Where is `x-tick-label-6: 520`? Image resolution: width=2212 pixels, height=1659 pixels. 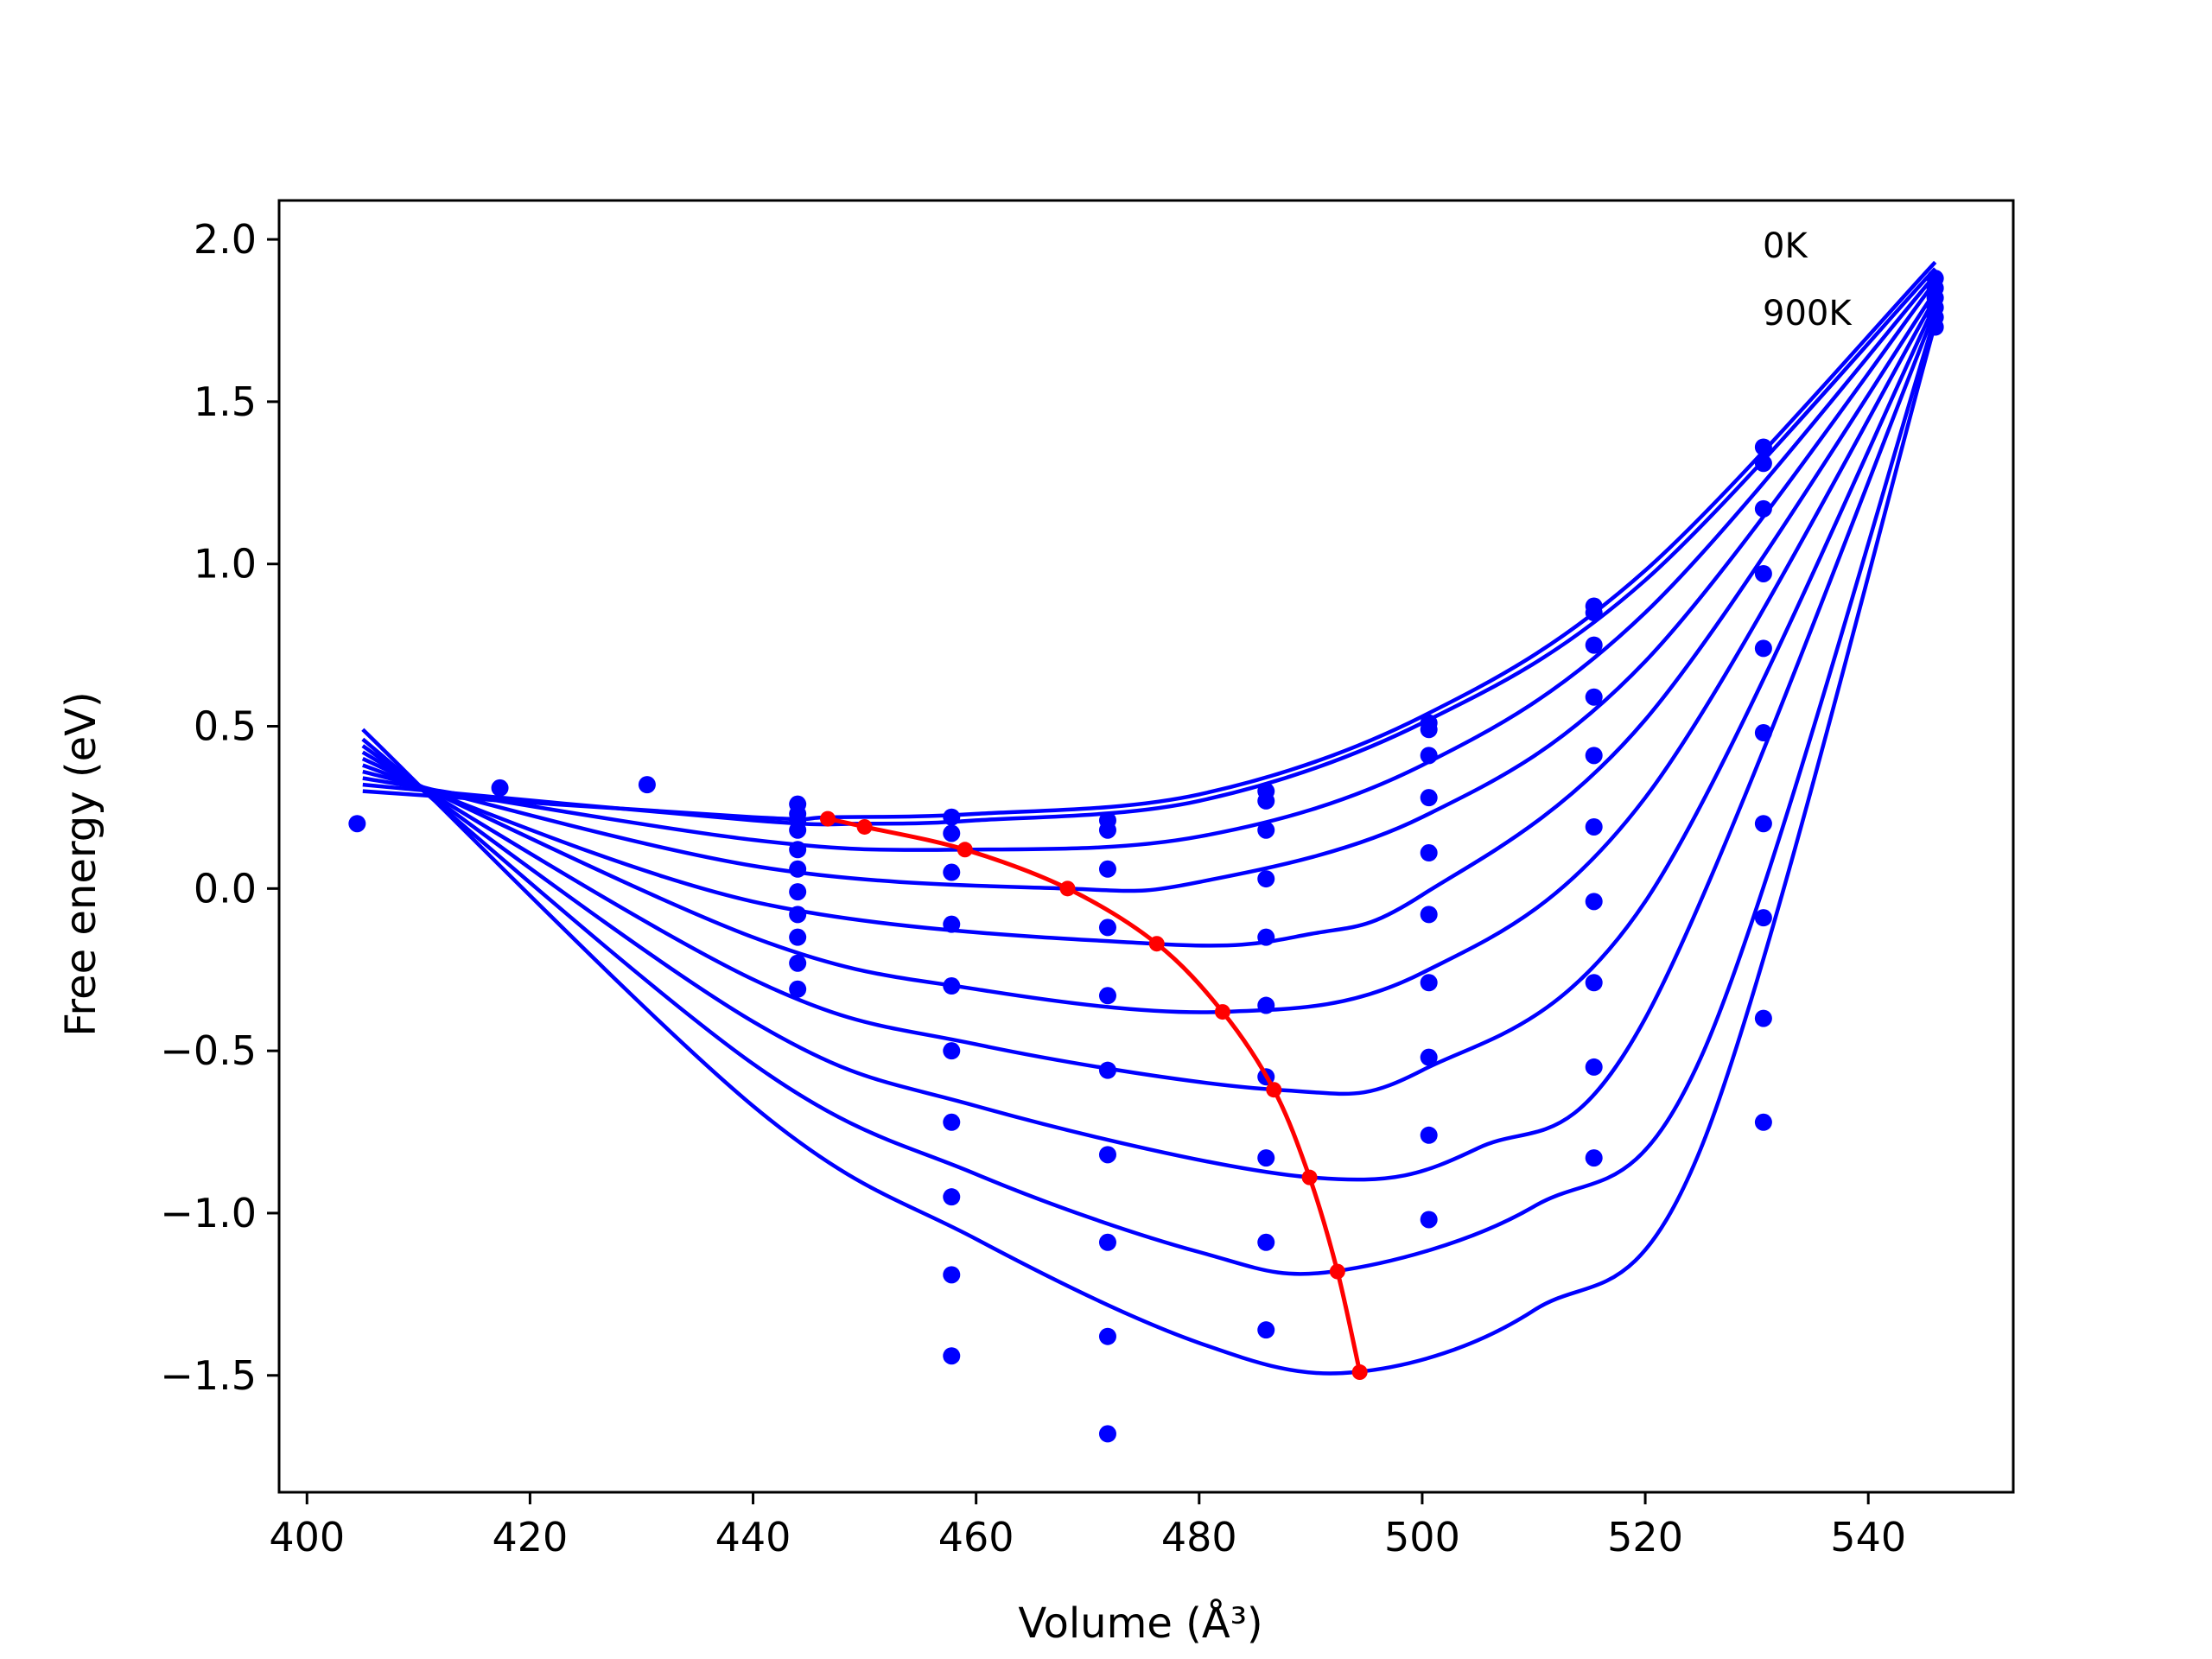
x-tick-label-6: 520 is located at coordinates (1645, 1537).